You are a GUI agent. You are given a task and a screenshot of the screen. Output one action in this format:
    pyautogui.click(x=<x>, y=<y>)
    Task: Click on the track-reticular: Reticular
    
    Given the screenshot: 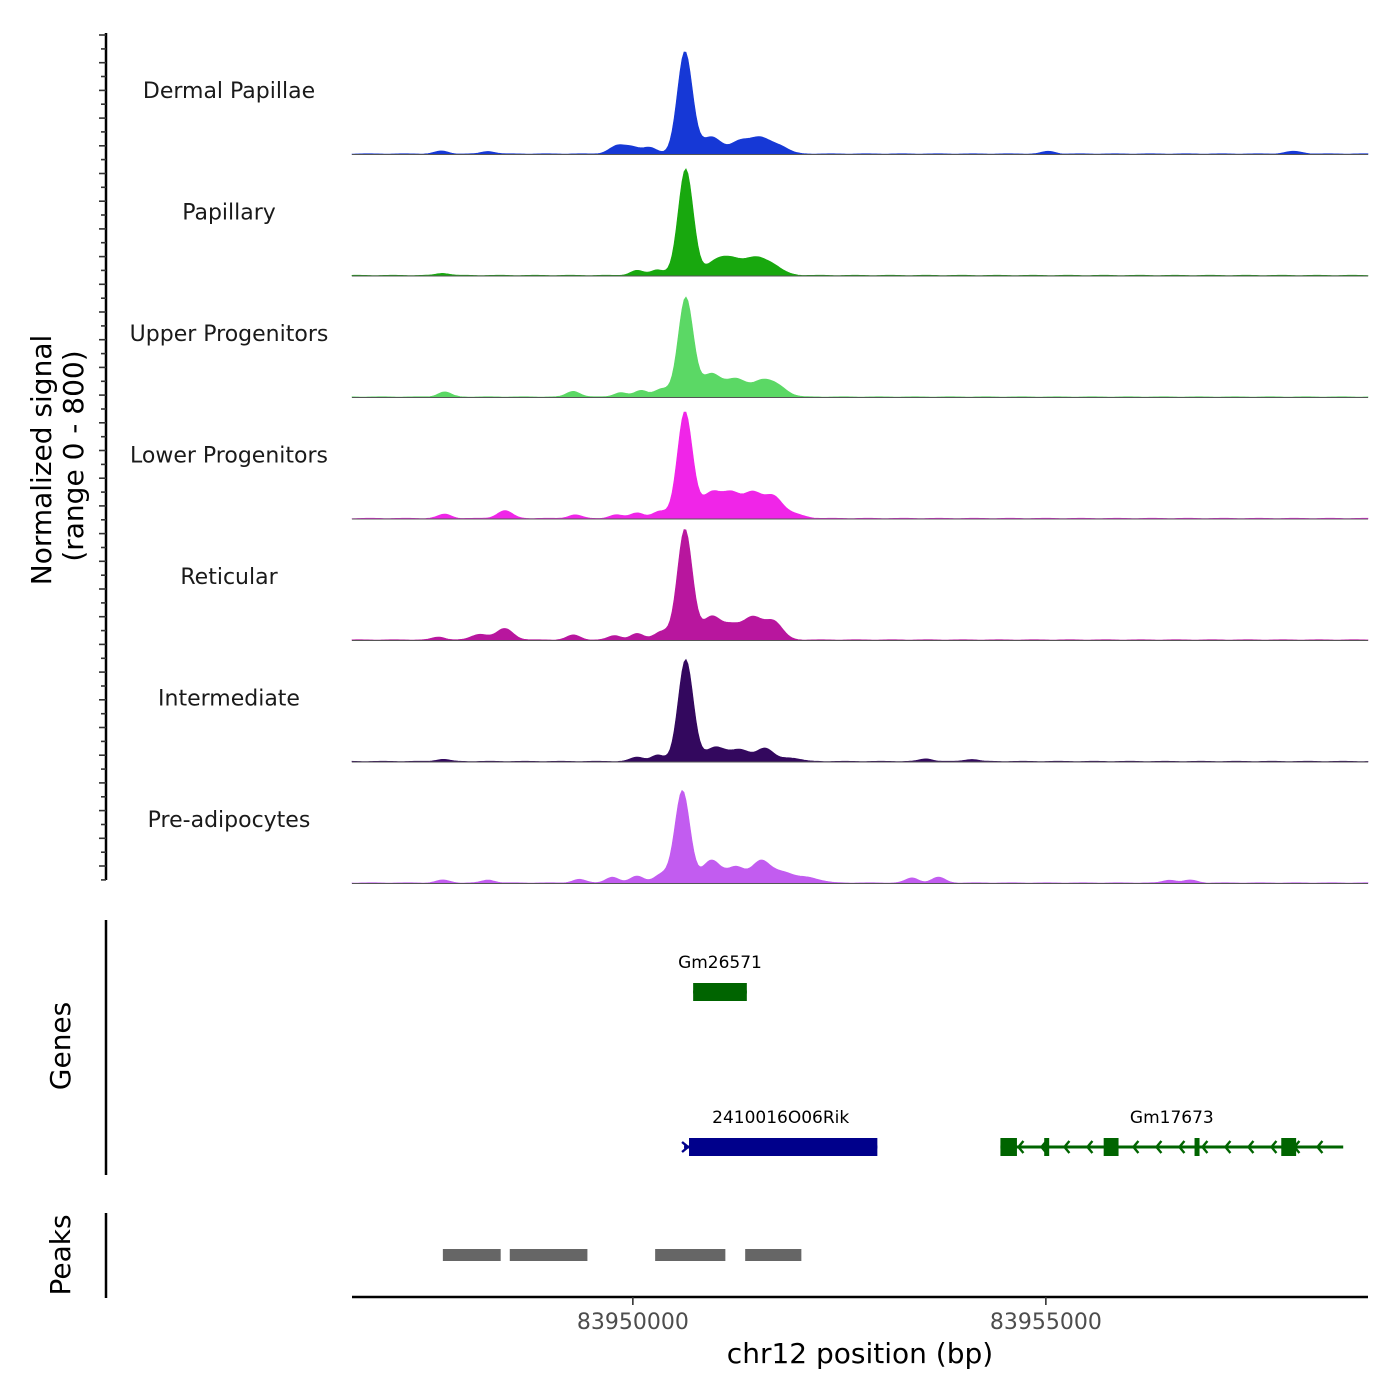 What is the action you would take?
    pyautogui.click(x=774, y=585)
    